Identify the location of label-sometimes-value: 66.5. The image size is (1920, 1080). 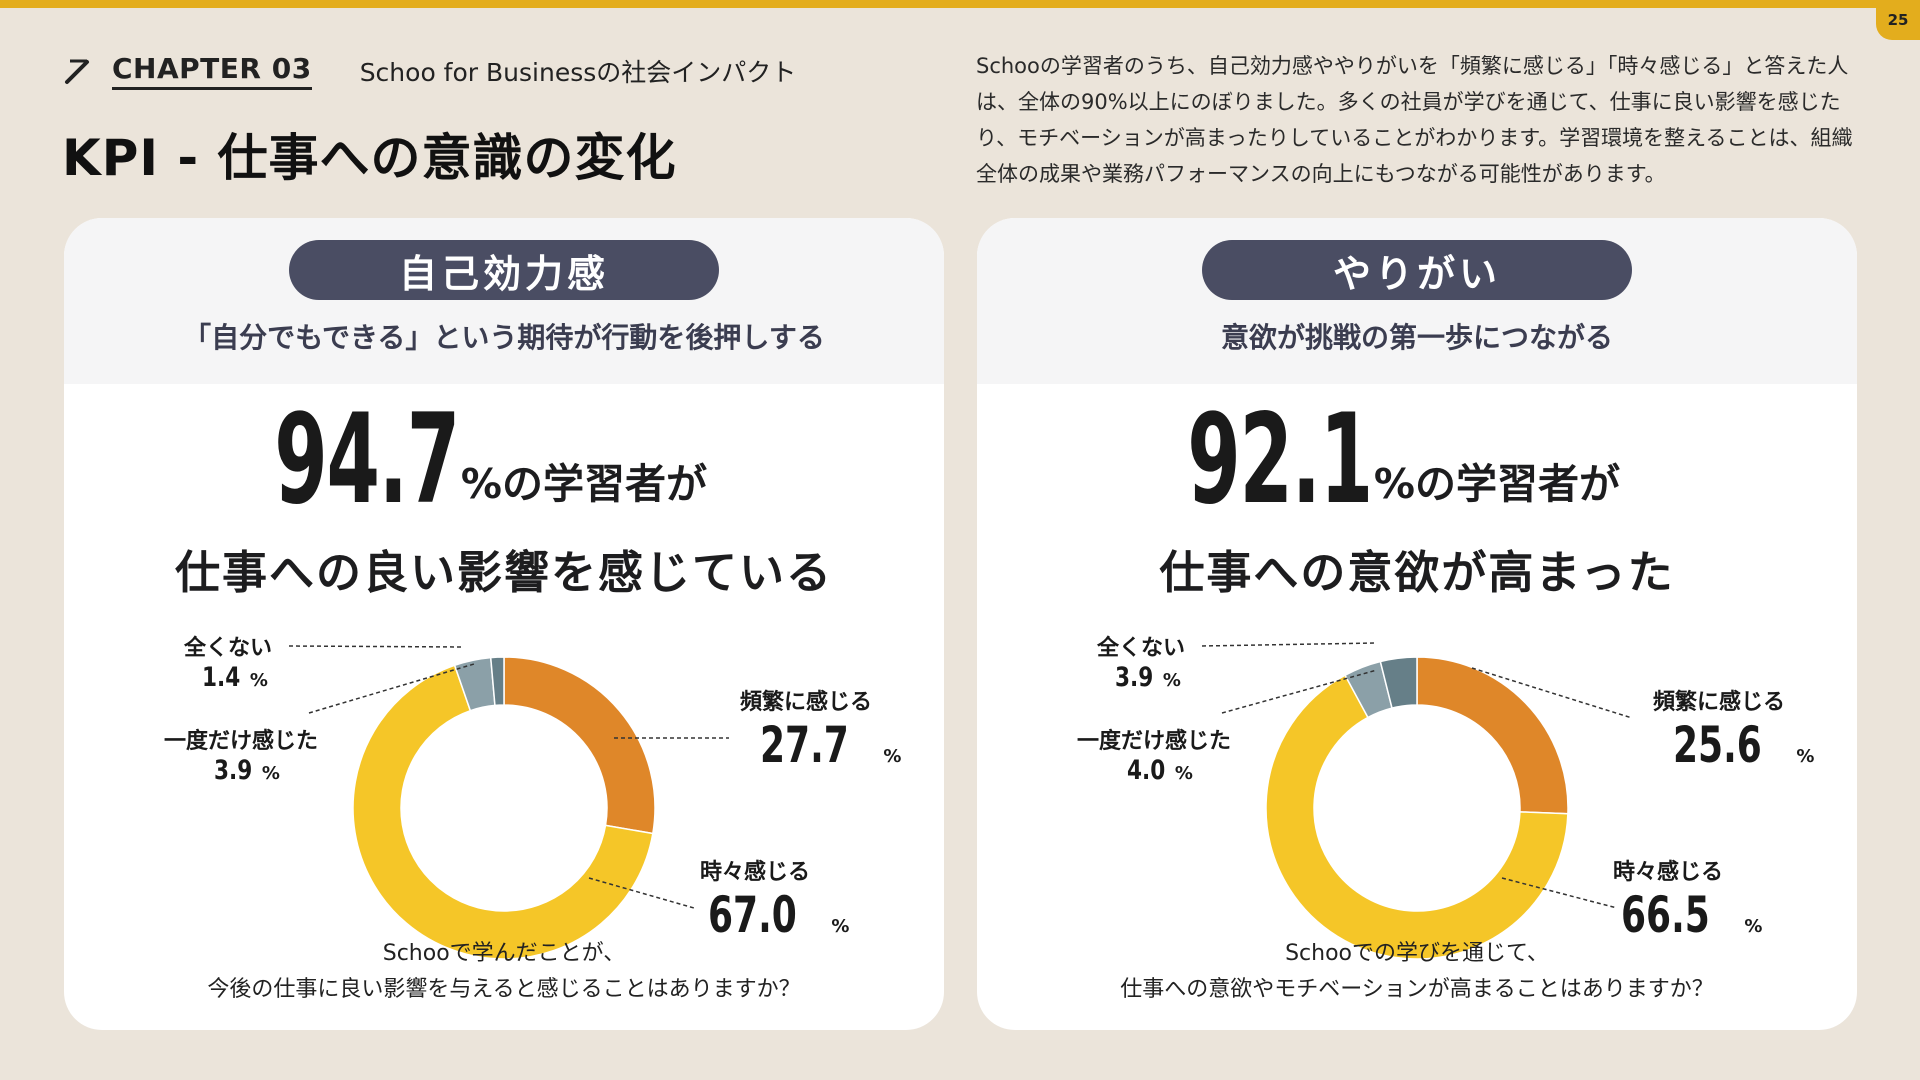
(1665, 915).